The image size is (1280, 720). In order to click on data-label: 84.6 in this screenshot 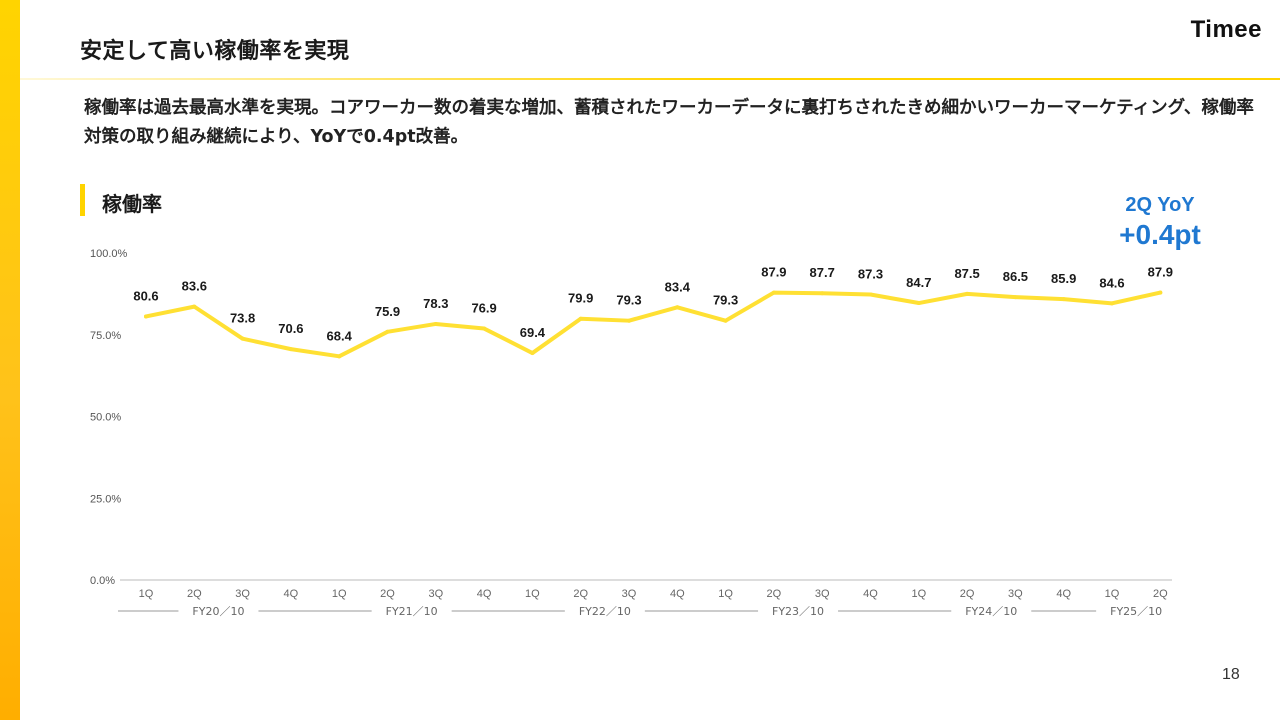, I will do `click(1111, 282)`.